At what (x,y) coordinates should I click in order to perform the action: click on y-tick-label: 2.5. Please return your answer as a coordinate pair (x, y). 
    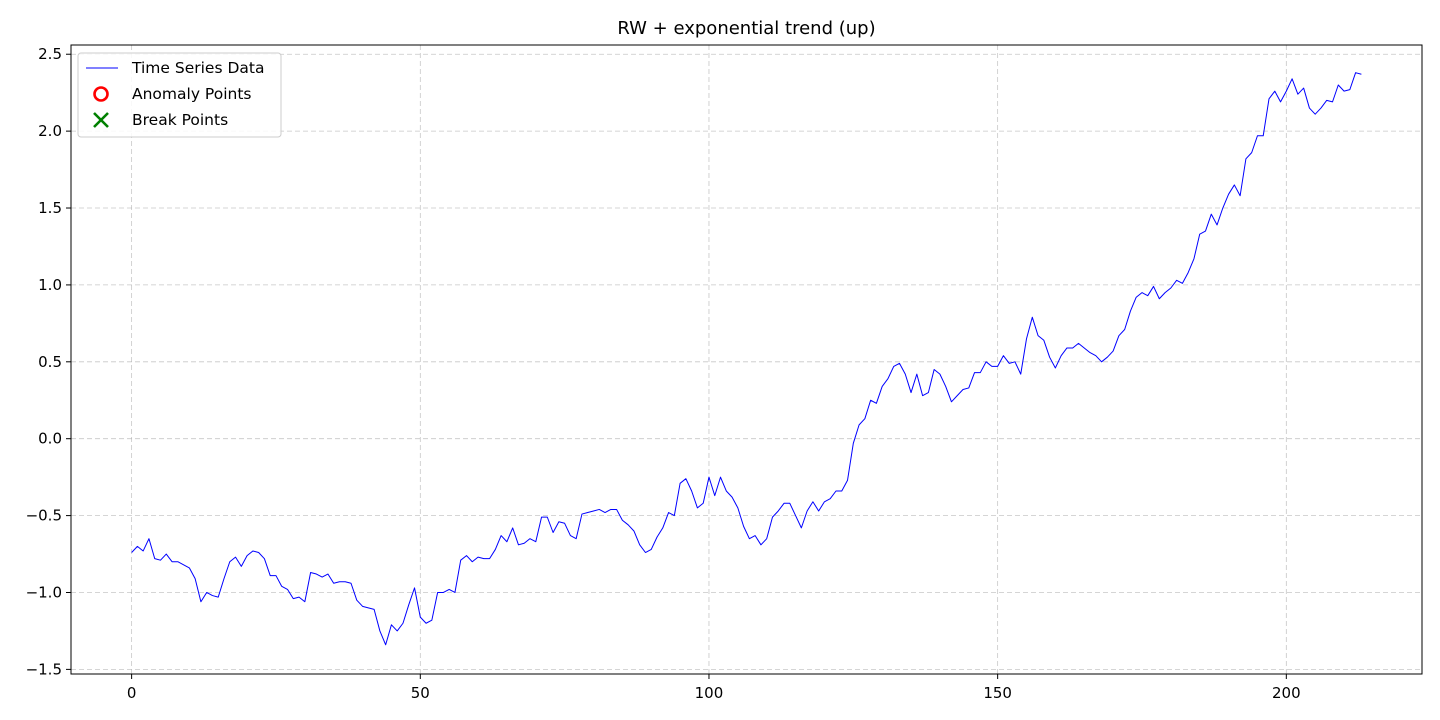
    Looking at the image, I should click on (50, 54).